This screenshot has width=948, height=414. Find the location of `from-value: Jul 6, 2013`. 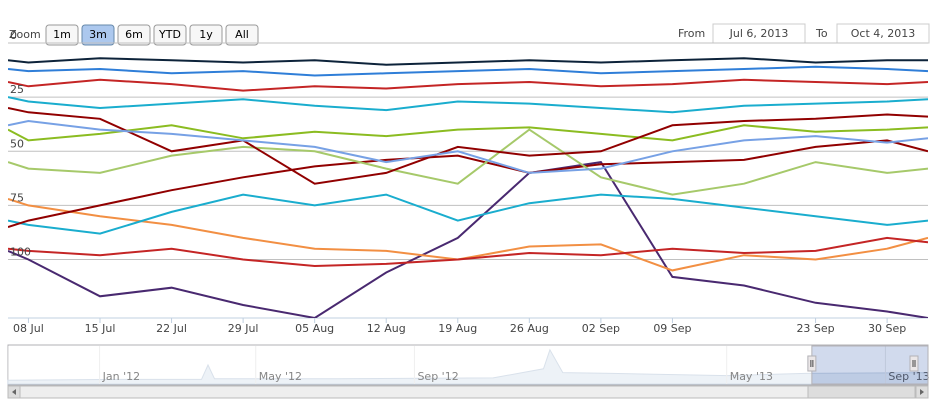

from-value: Jul 6, 2013 is located at coordinates (759, 33).